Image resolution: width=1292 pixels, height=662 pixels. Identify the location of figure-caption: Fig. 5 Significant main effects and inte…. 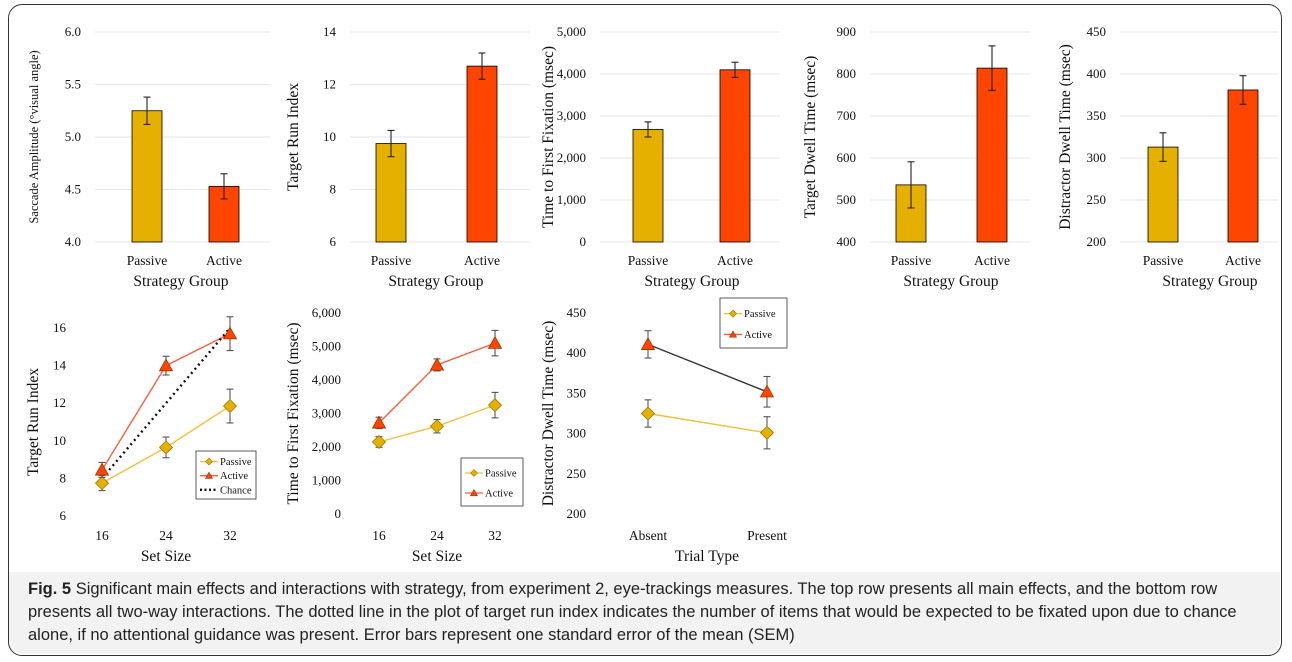
(648, 612).